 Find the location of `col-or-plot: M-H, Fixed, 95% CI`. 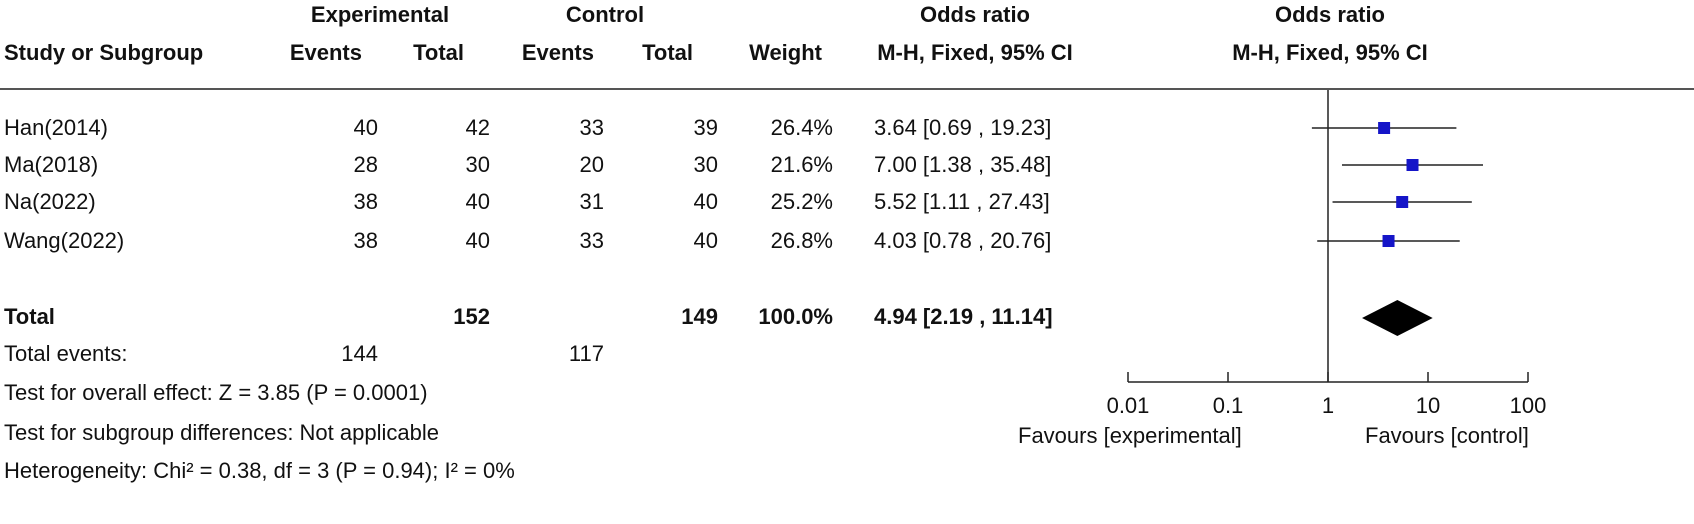

col-or-plot: M-H, Fixed, 95% CI is located at coordinates (1330, 52).